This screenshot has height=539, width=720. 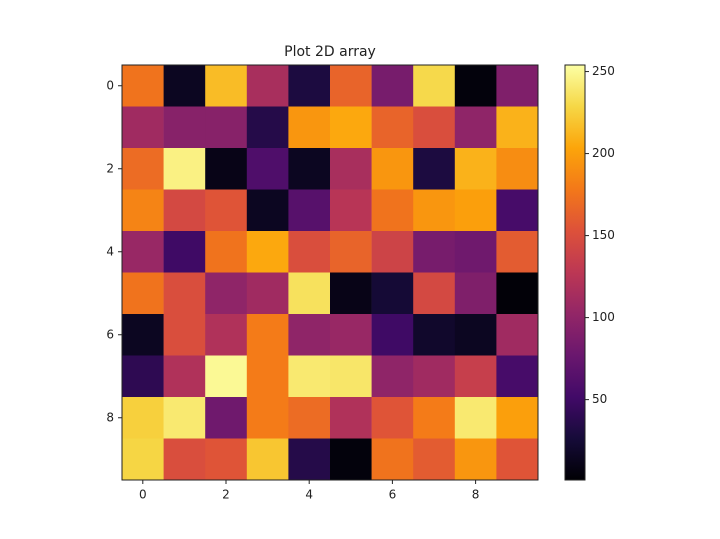 What do you see at coordinates (226, 495) in the screenshot?
I see `x-tick-label: 2` at bounding box center [226, 495].